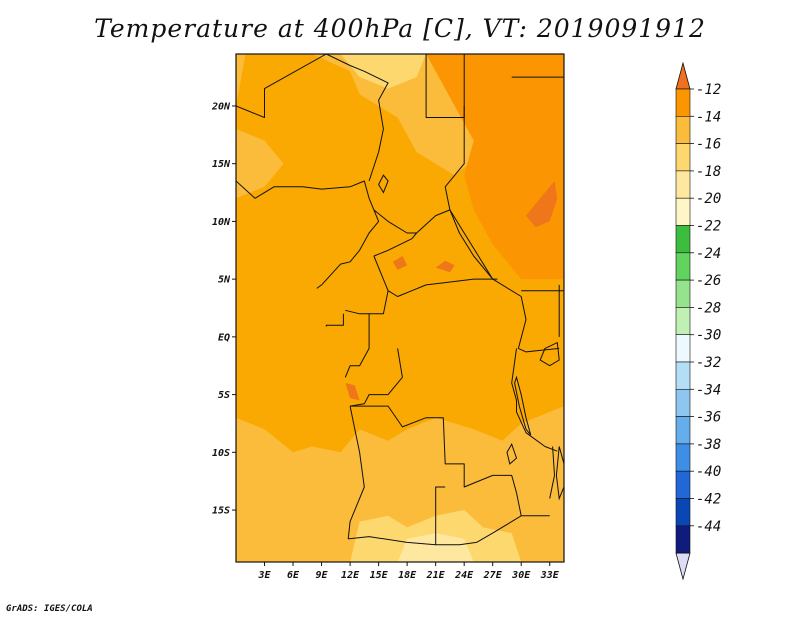  I want to click on colorbar-label: -14, so click(708, 117).